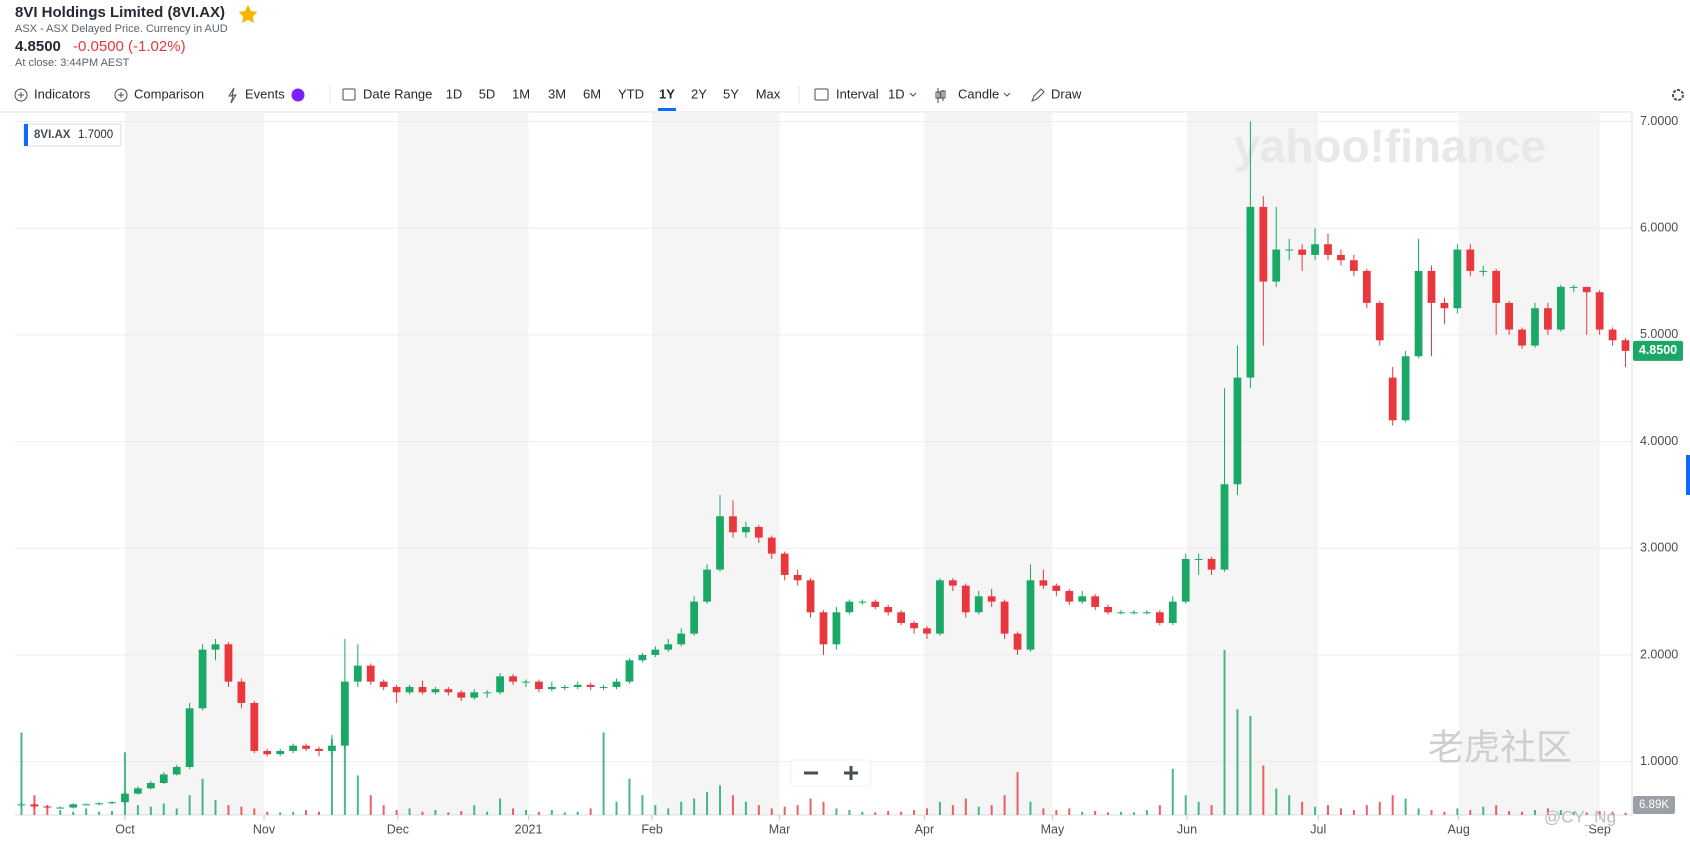  I want to click on price-tag-label: 4.8500, so click(1658, 350).